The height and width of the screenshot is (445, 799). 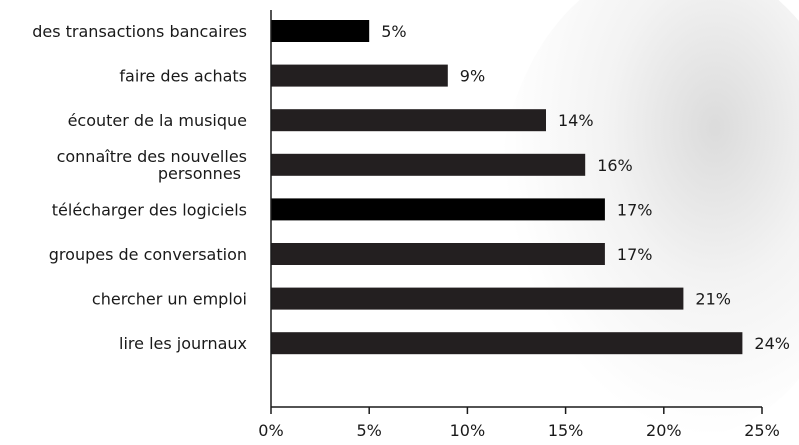 I want to click on category-label: connaître des nouvelles personnes, so click(x=152, y=165).